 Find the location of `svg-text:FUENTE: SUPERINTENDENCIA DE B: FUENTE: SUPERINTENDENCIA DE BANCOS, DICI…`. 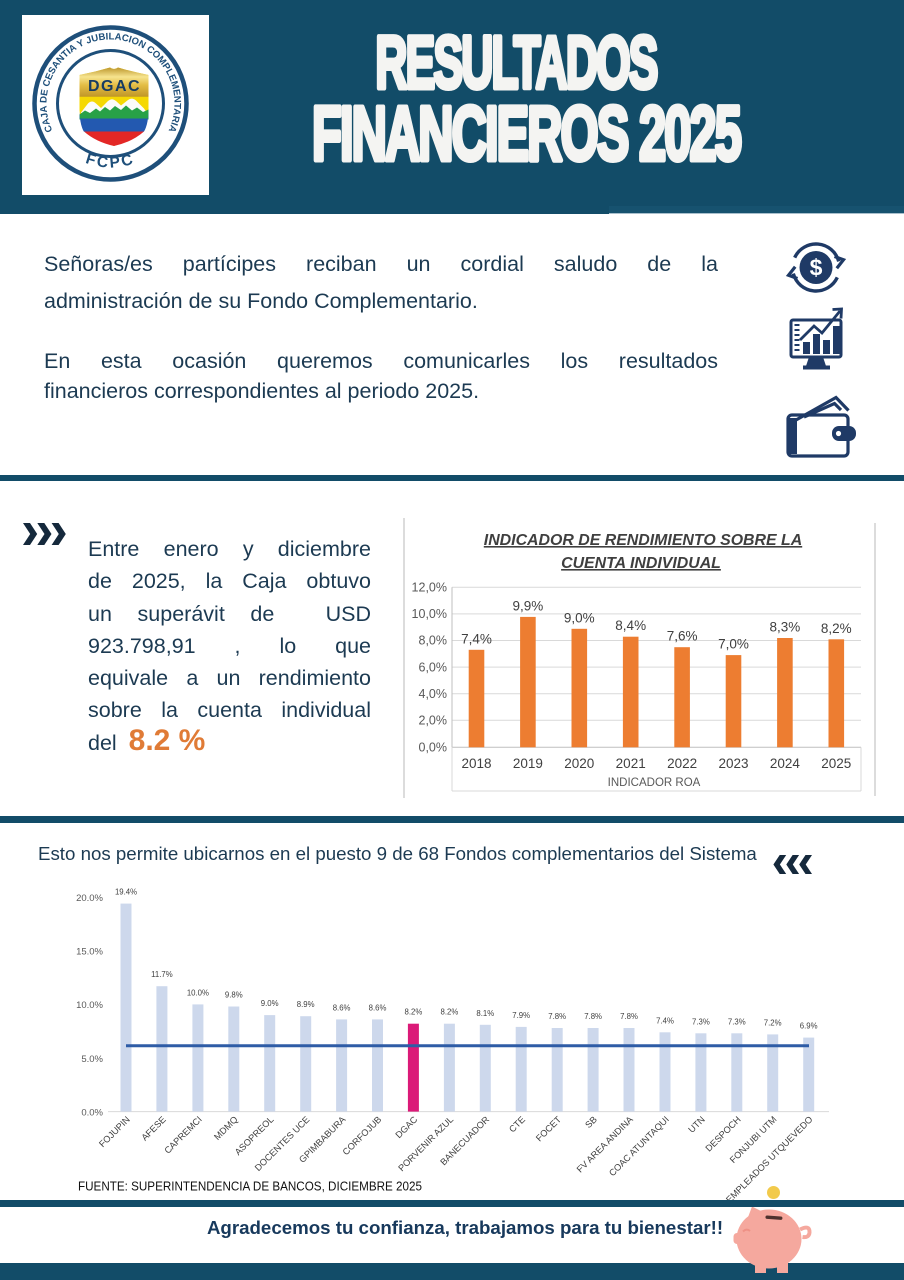

svg-text:FUENTE: SUPERINTENDENCIA DE B: FUENTE: SUPERINTENDENCIA DE BANCOS, DICI… is located at coordinates (250, 1186).